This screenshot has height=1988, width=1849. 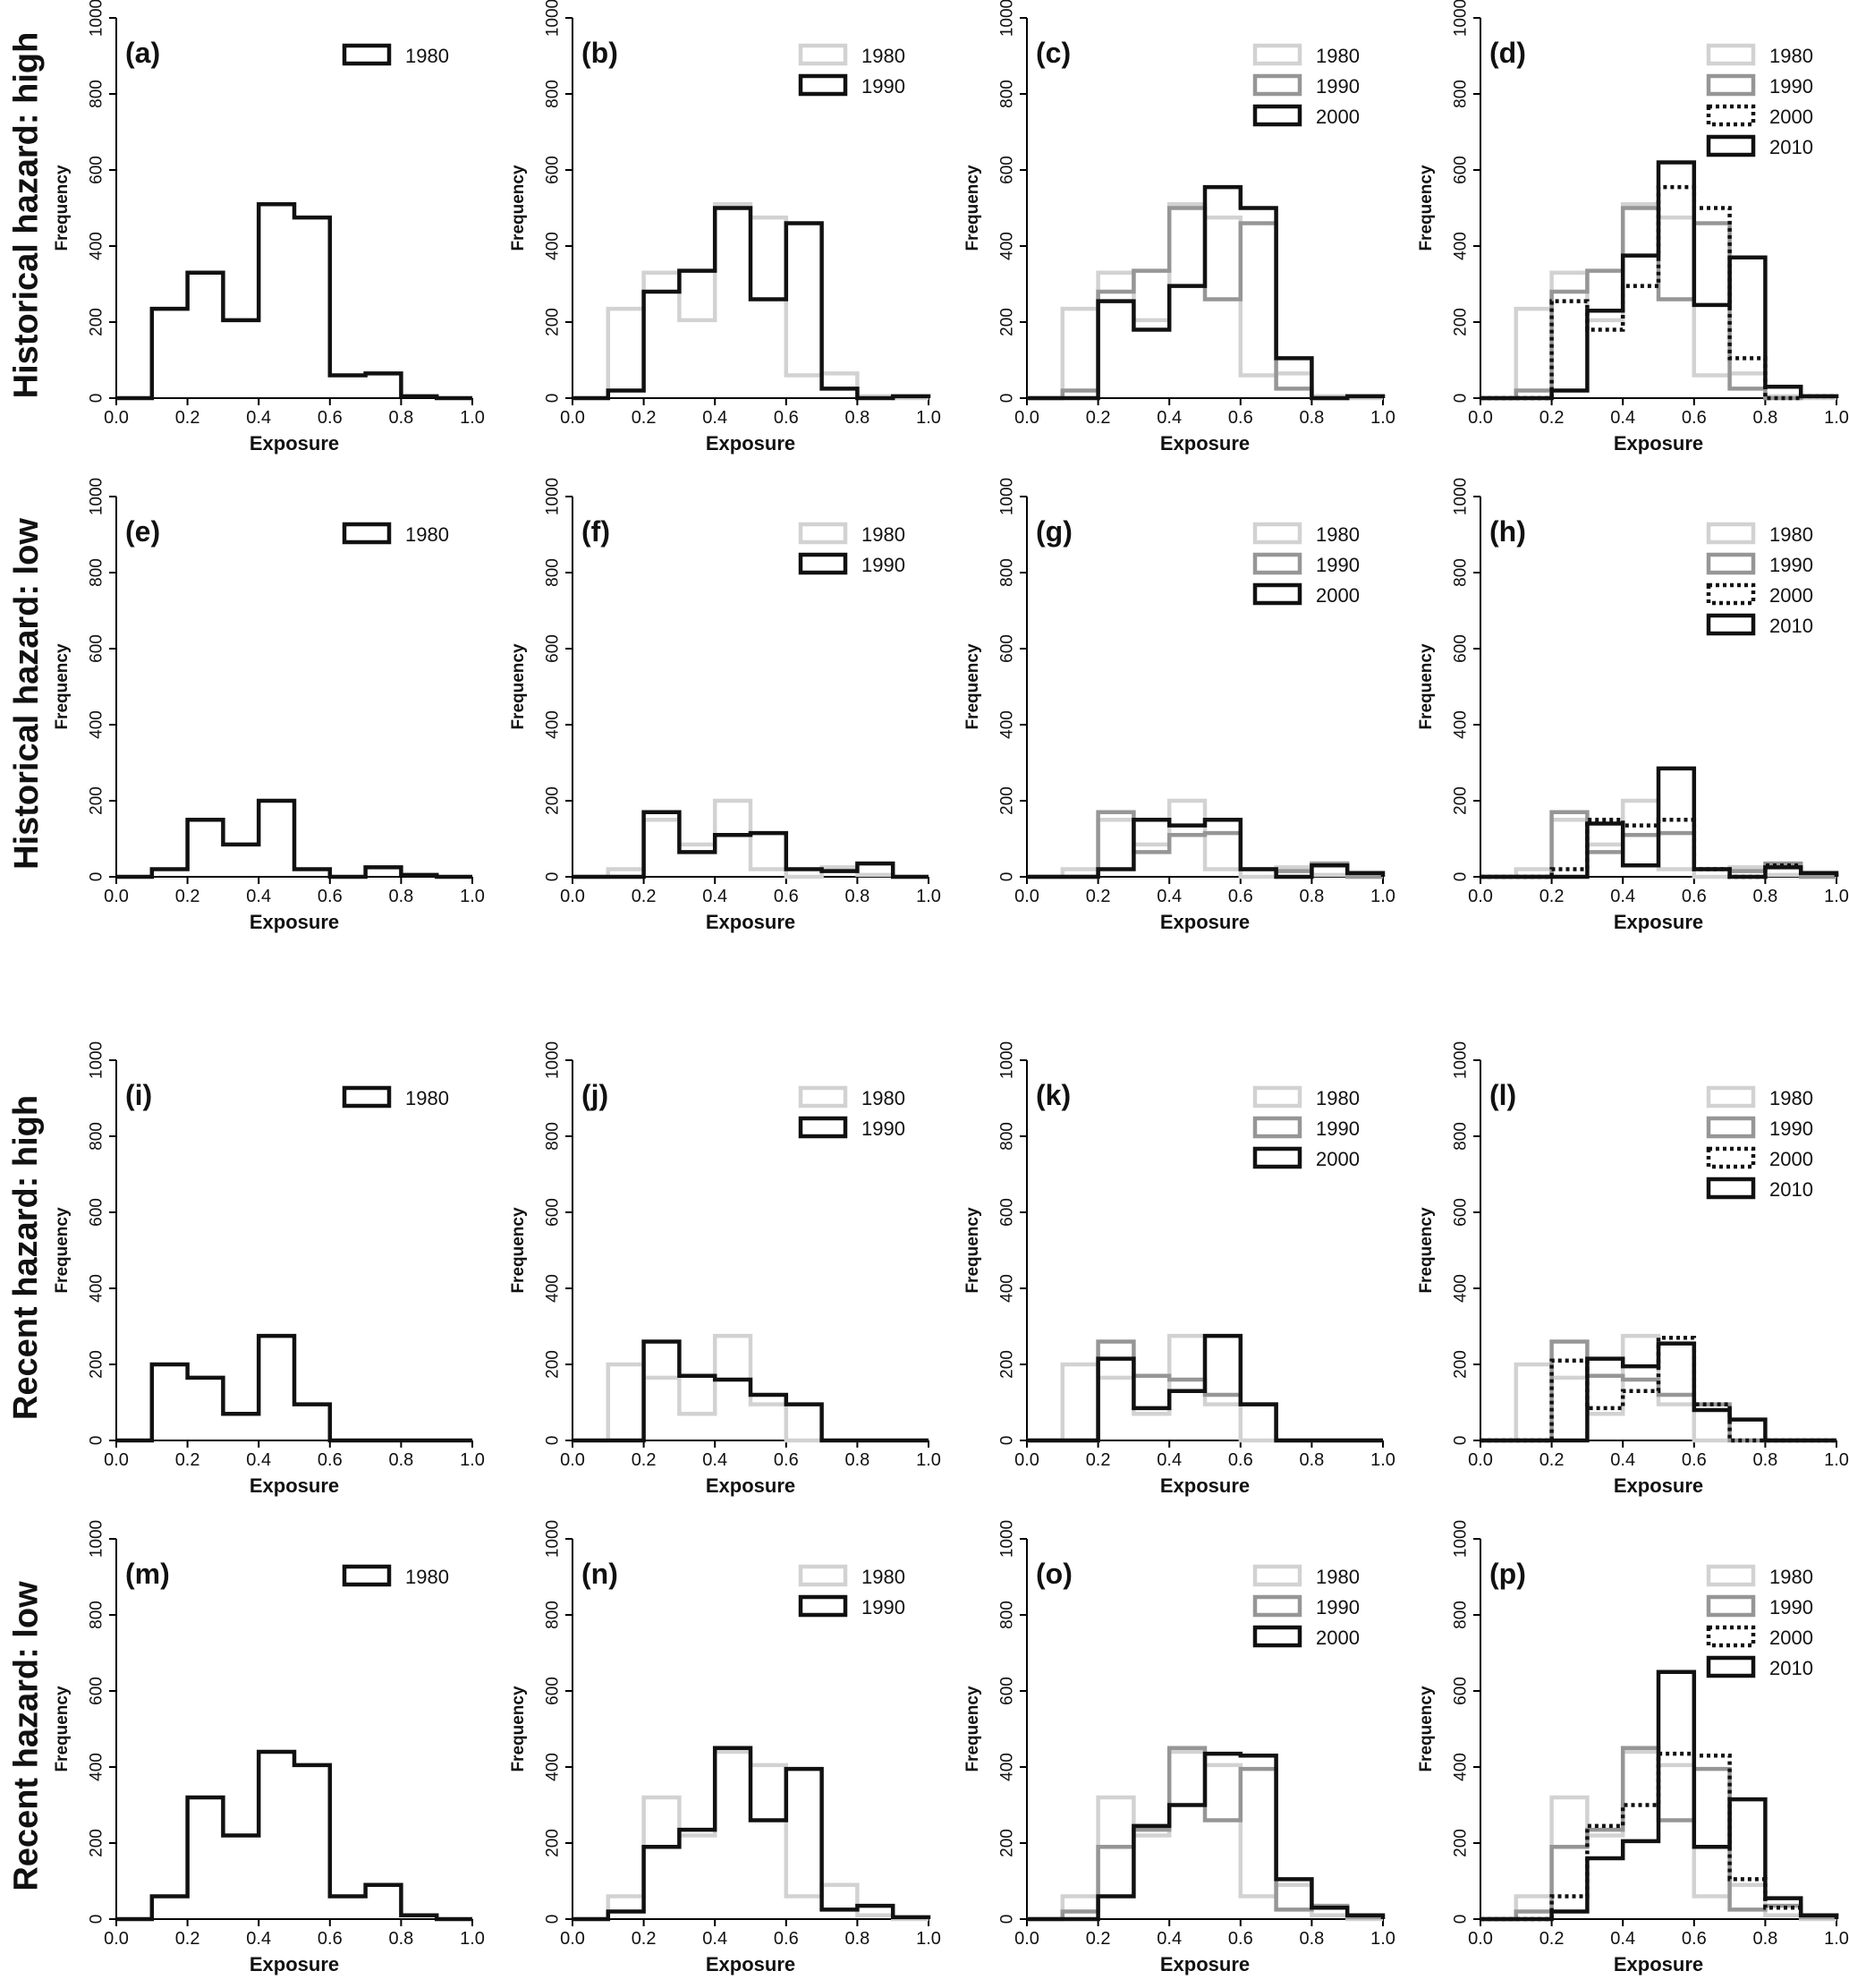 I want to click on y-tick-label: 1000, so click(x=97, y=1539).